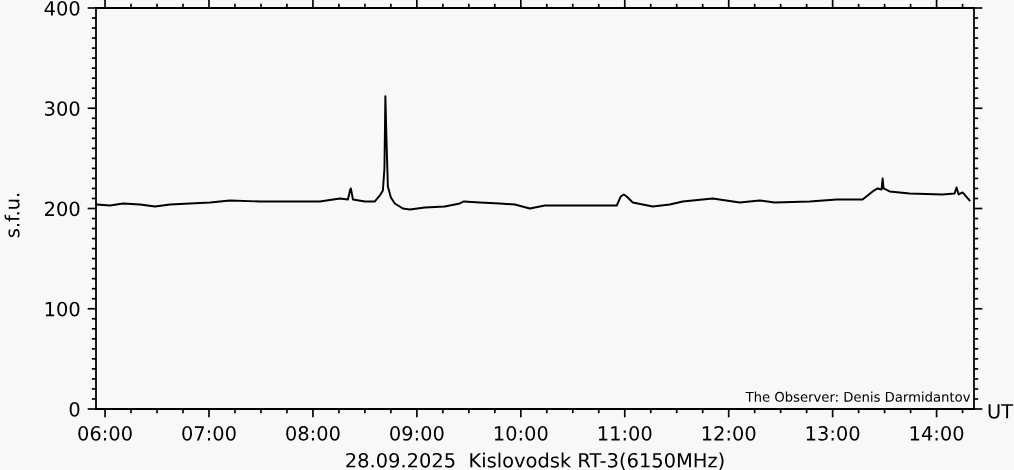 This screenshot has width=1014, height=470. What do you see at coordinates (729, 433) in the screenshot?
I see `x-tick-label: 12:00` at bounding box center [729, 433].